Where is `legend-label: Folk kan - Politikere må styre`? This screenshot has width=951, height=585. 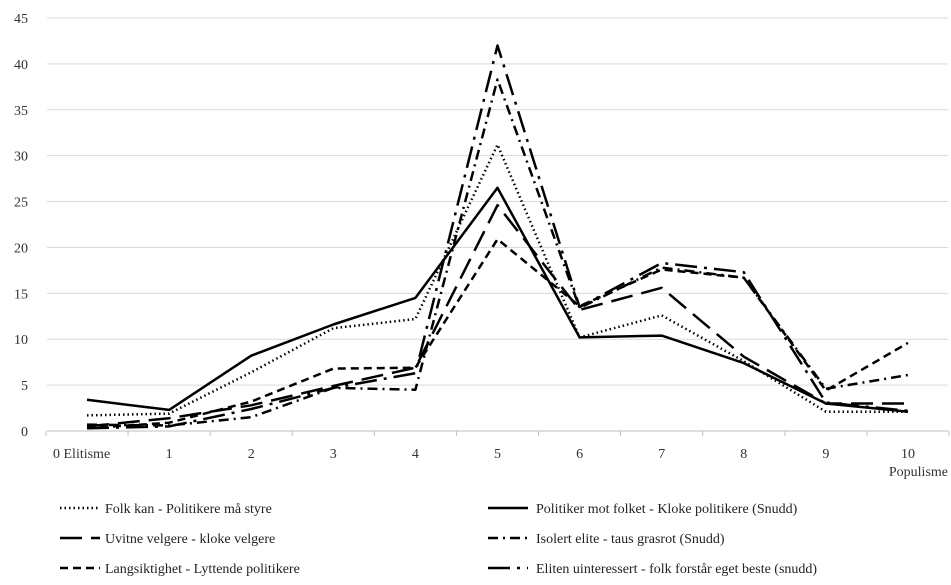
legend-label: Folk kan - Politikere må styre is located at coordinates (188, 509).